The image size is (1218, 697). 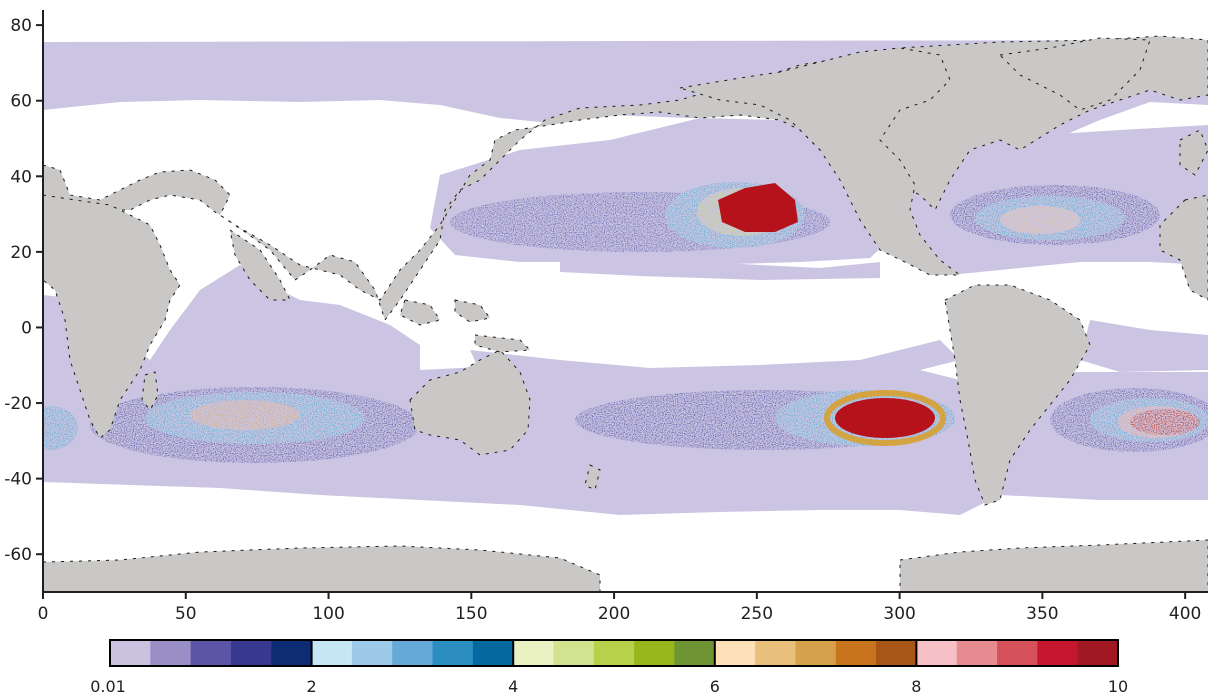 What do you see at coordinates (1118, 686) in the screenshot?
I see `colorbar-tick-label: 10` at bounding box center [1118, 686].